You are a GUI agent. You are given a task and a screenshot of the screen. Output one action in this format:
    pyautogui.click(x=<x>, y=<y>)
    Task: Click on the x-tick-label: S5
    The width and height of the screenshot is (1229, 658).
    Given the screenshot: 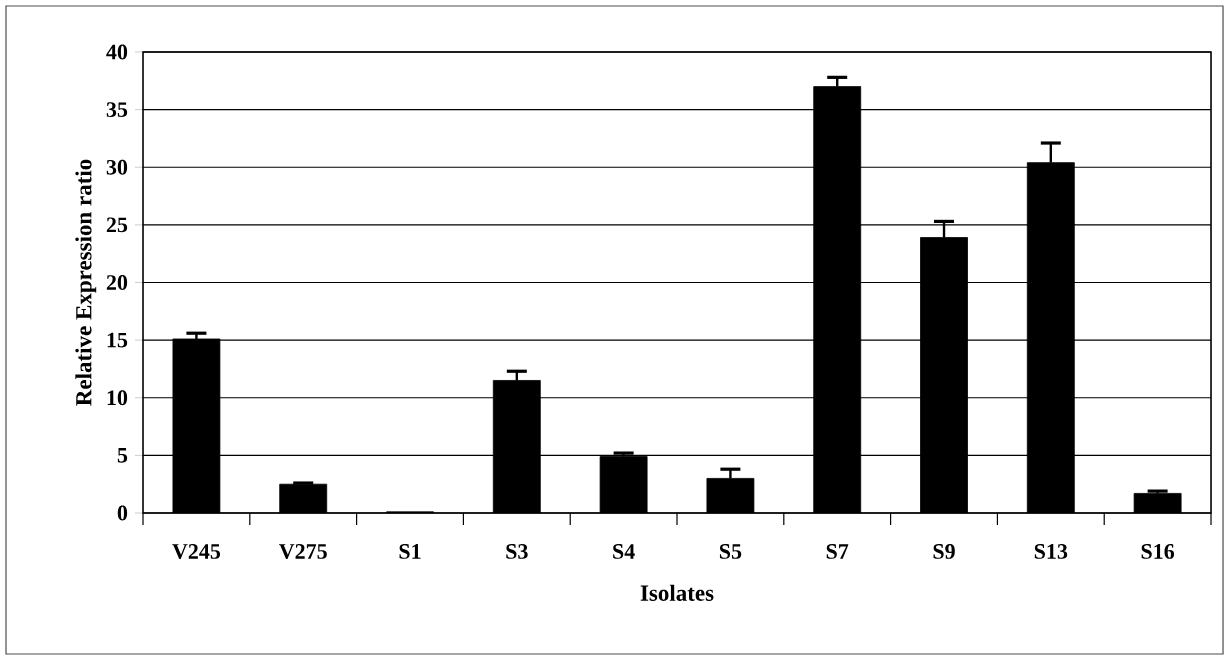 What is the action you would take?
    pyautogui.click(x=730, y=551)
    